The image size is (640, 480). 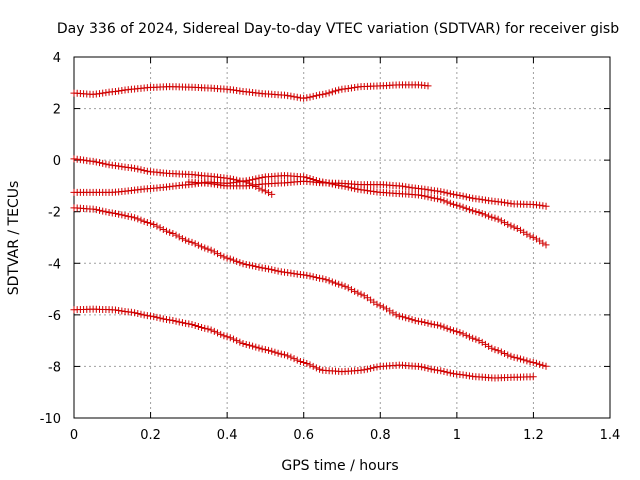 What do you see at coordinates (14, 238) in the screenshot?
I see `y-axis-label: SDTVAR / TECUs` at bounding box center [14, 238].